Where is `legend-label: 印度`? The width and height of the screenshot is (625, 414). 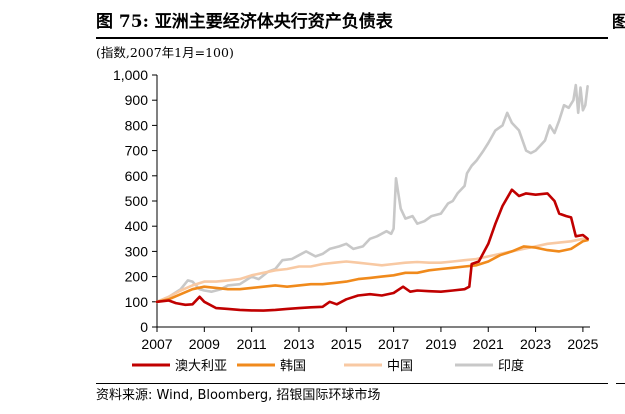 legend-label: 印度 is located at coordinates (511, 366).